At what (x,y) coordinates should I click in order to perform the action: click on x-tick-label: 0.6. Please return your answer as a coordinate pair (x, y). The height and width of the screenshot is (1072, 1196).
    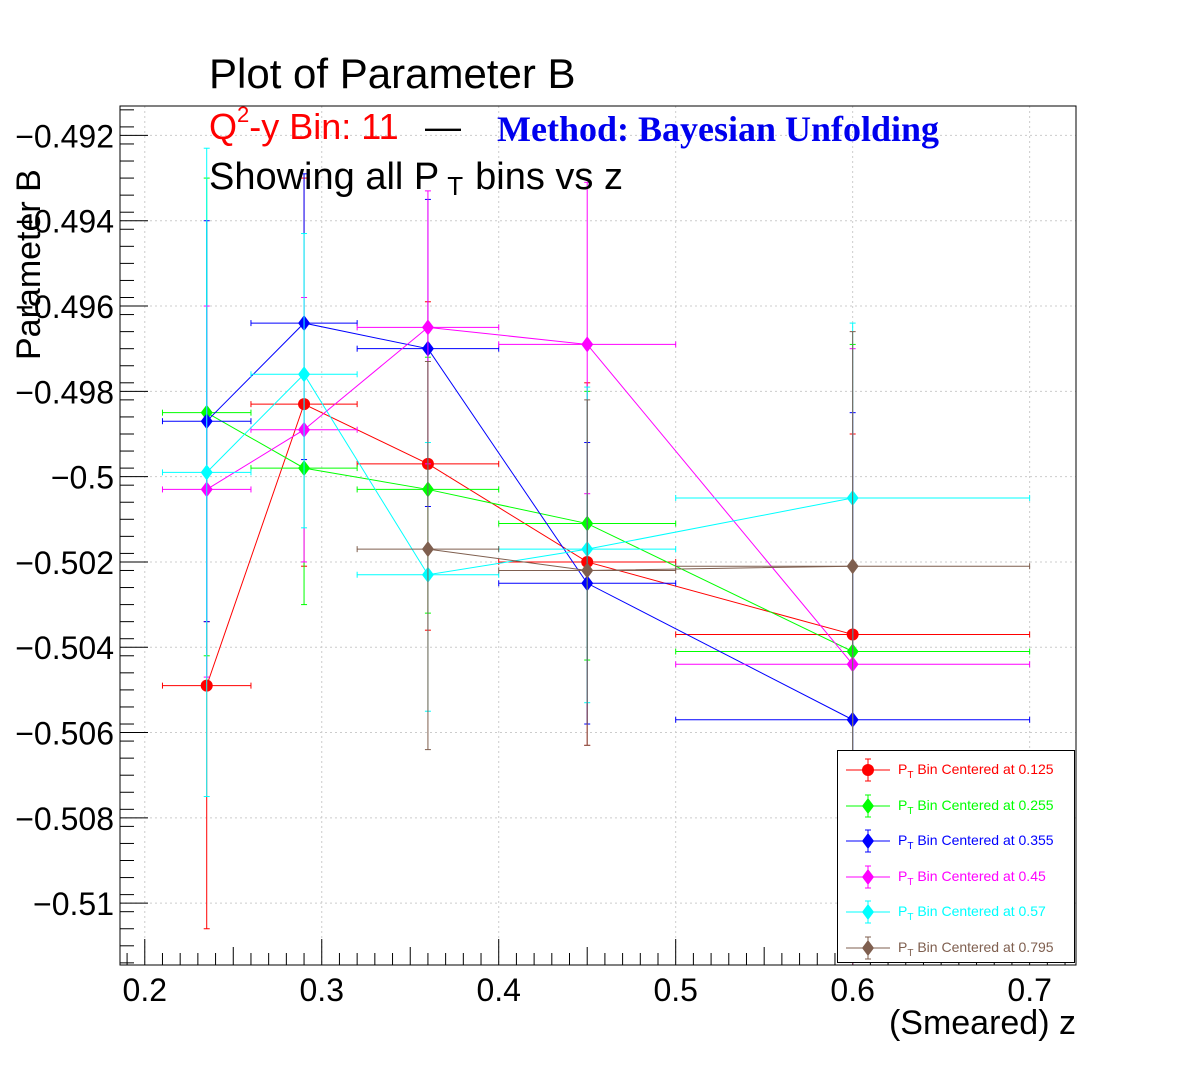
    Looking at the image, I should click on (852, 990).